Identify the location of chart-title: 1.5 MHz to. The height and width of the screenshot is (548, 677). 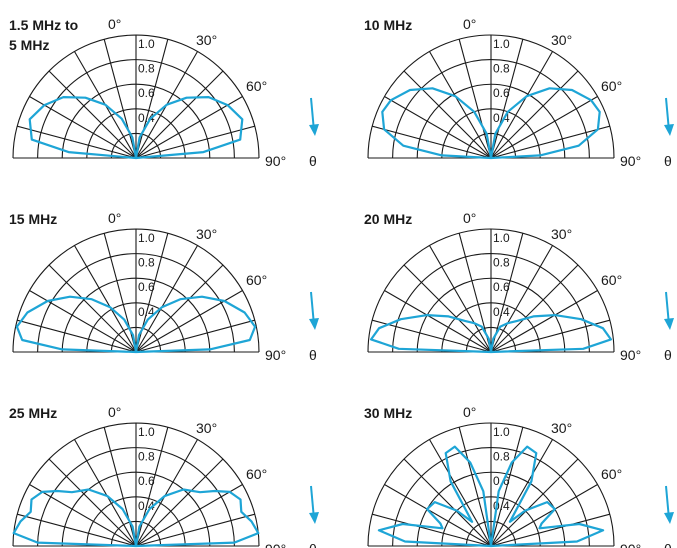
(43, 25).